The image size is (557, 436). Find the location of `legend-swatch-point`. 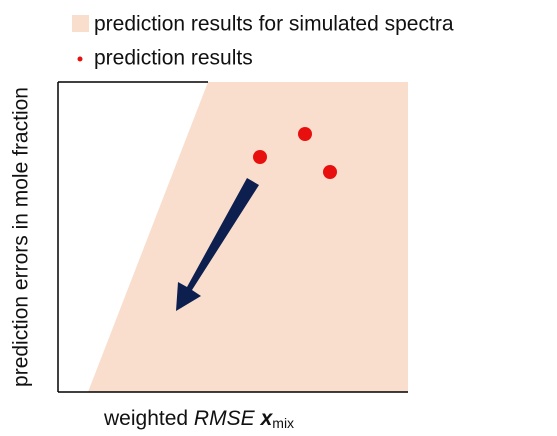

legend-swatch-point is located at coordinates (80, 59).